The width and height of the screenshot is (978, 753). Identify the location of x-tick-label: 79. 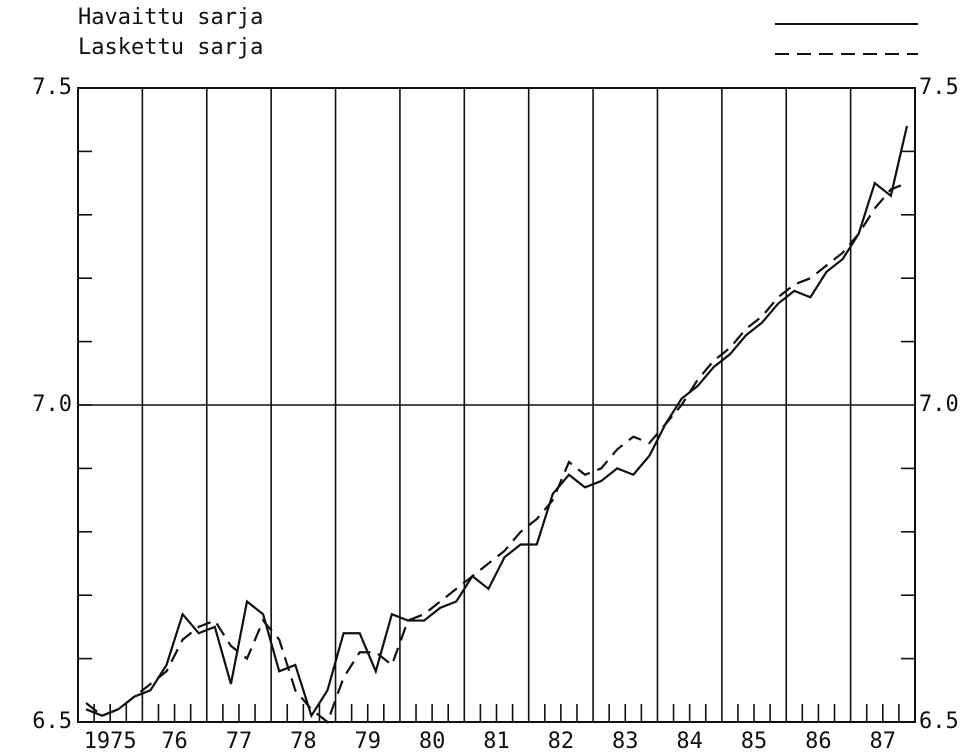
(367, 741).